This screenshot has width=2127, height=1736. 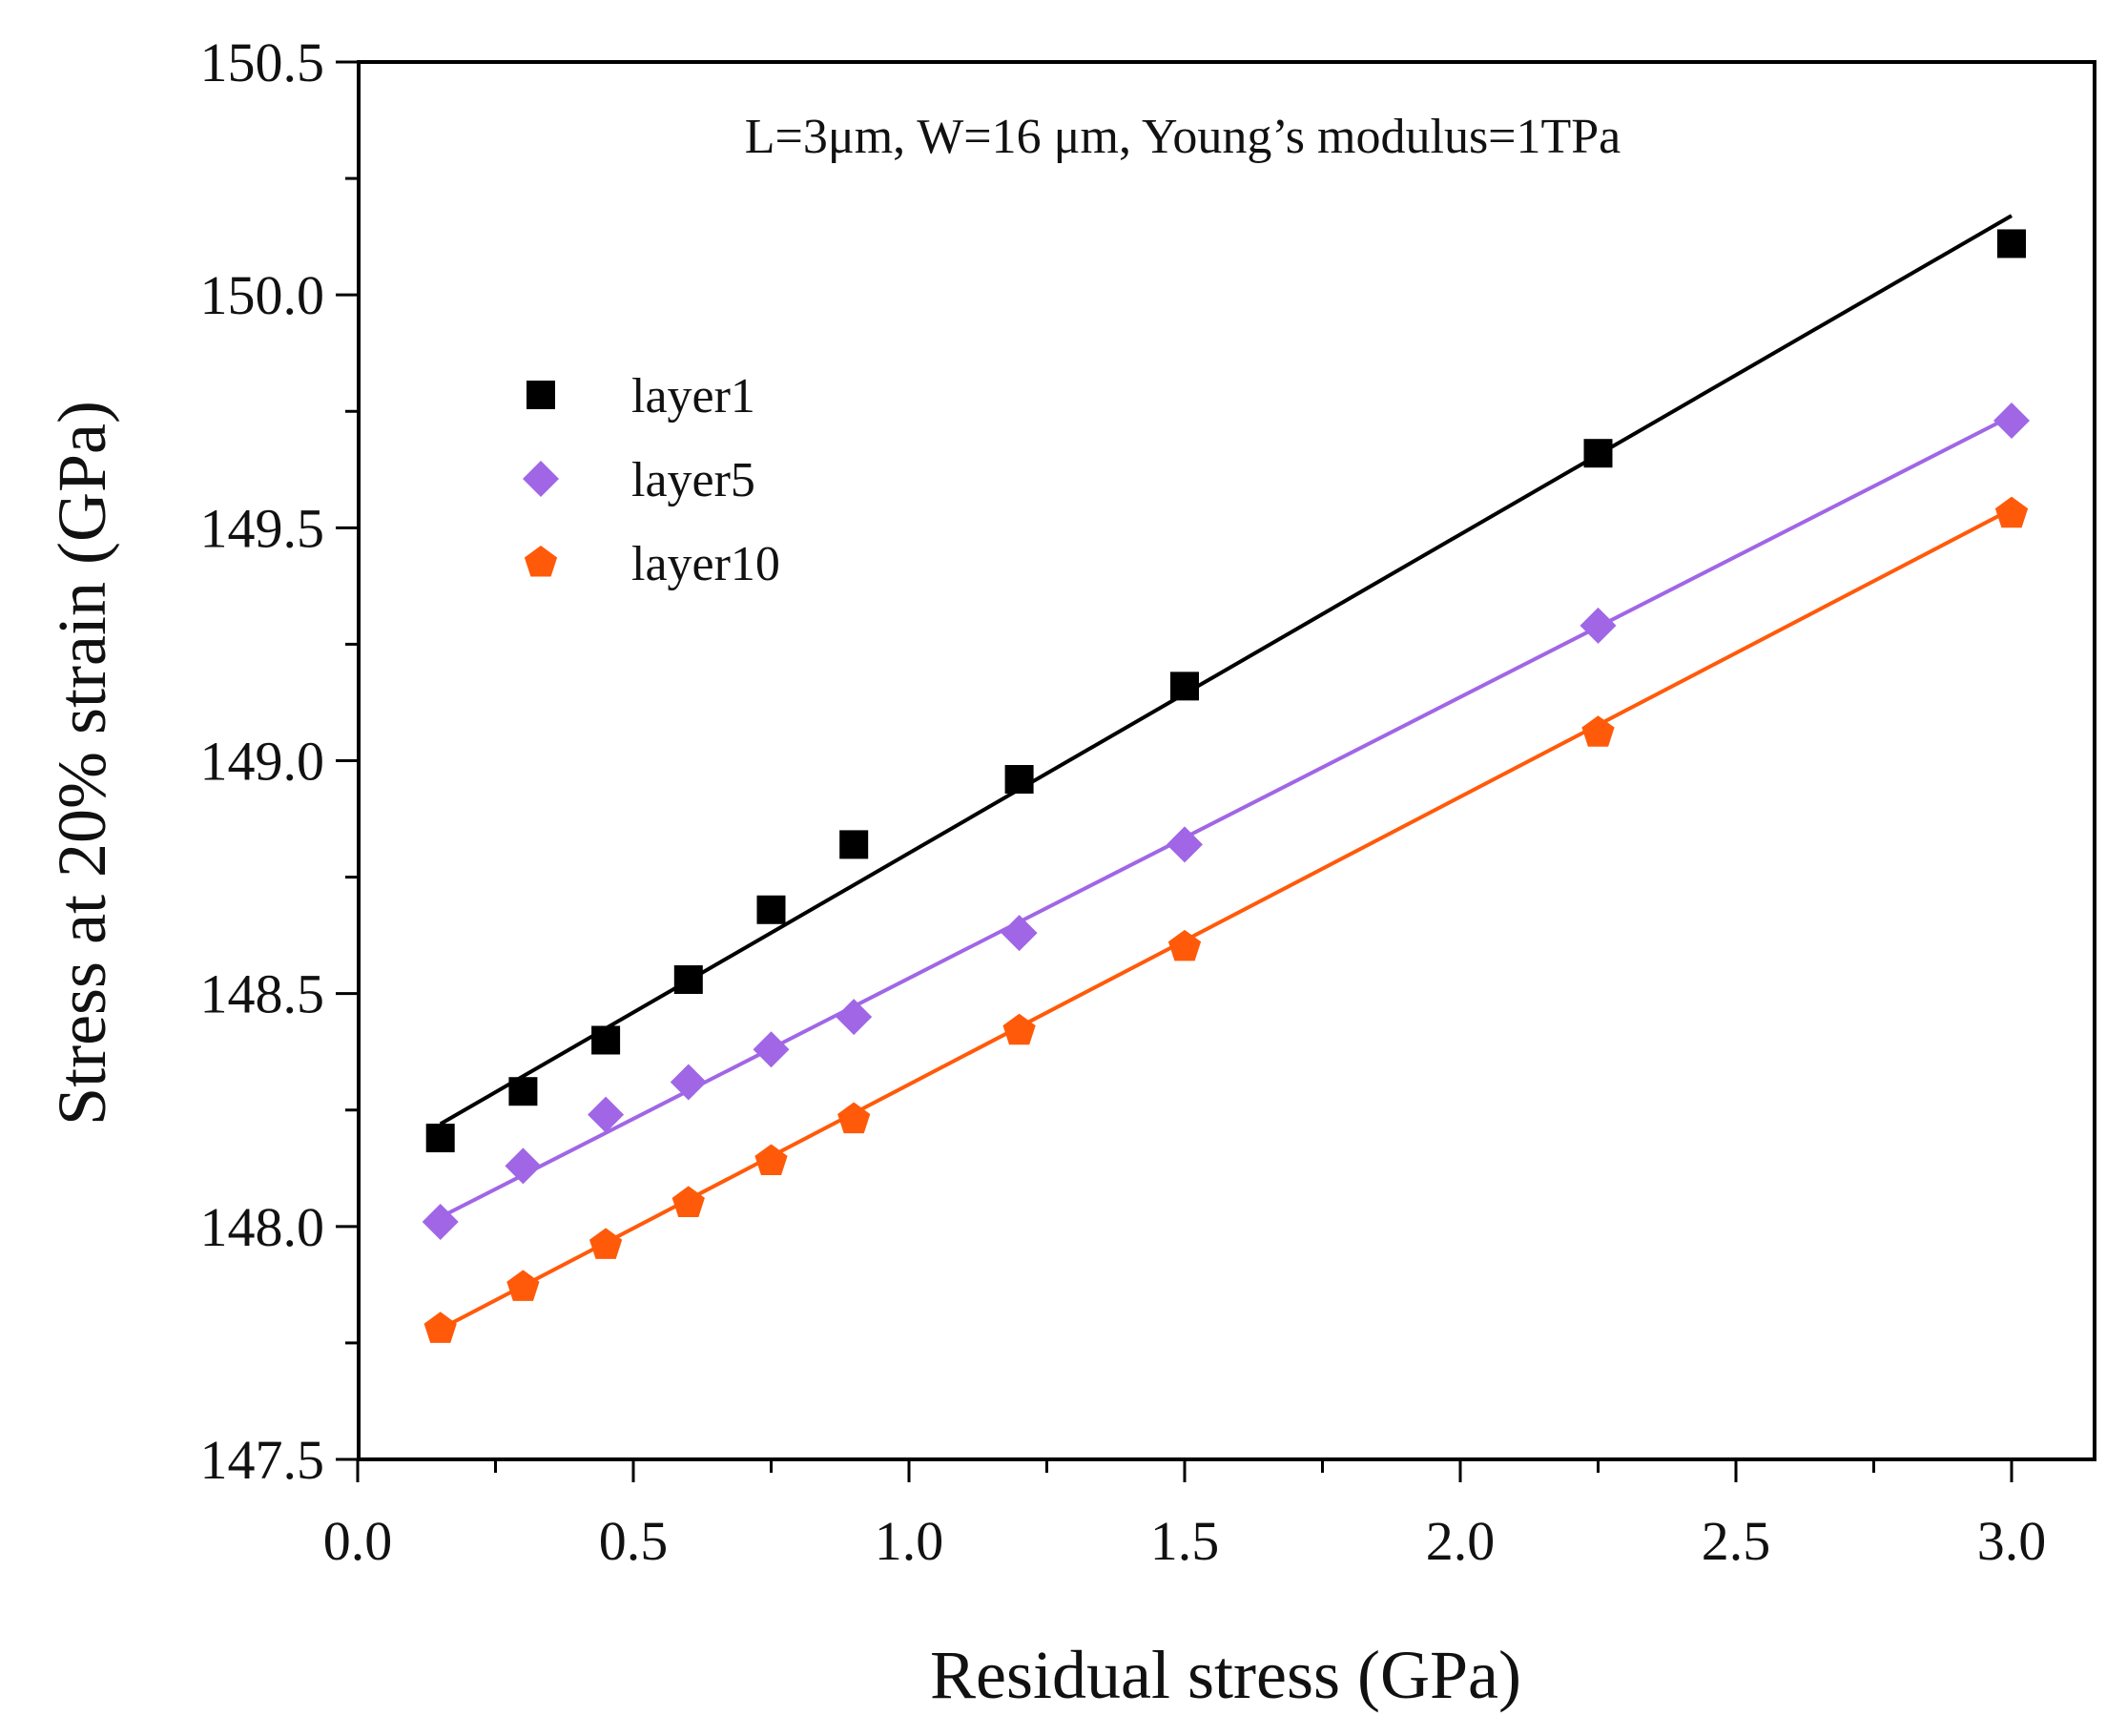 I want to click on y-tick-label: 150.5, so click(x=262, y=62).